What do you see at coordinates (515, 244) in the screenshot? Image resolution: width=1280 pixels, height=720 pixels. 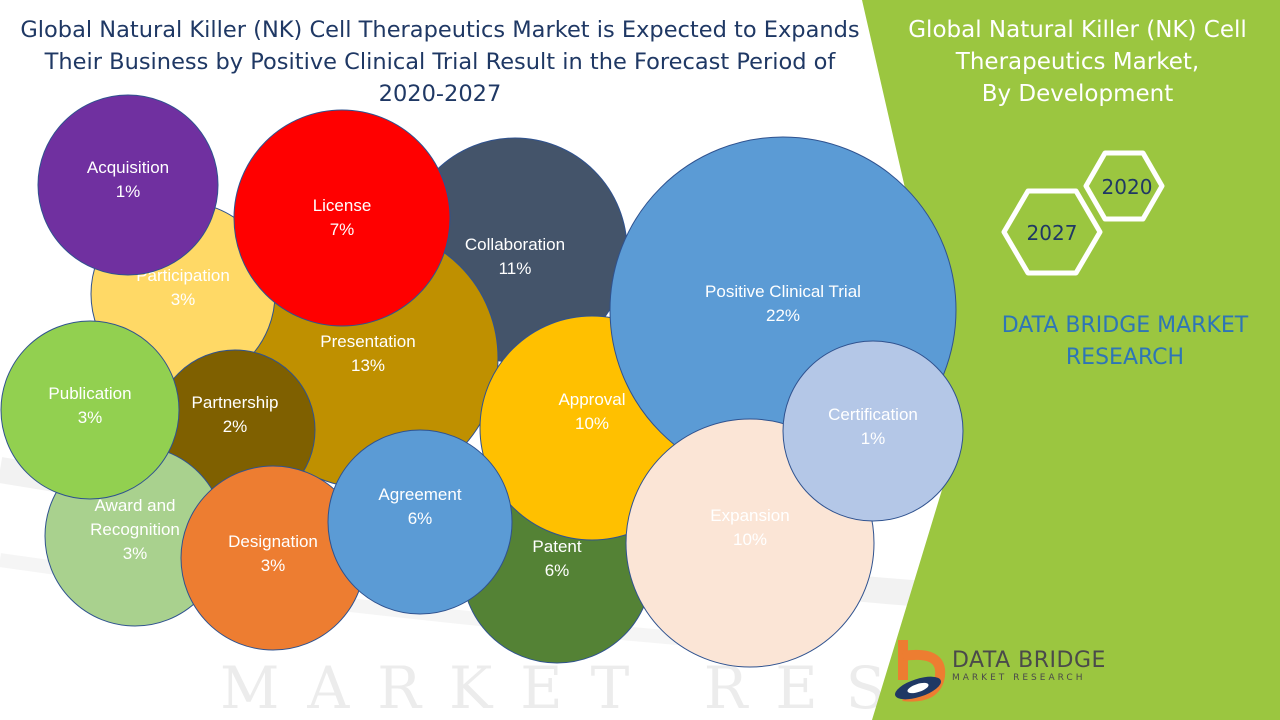 I see `bubble-label: Collaboration` at bounding box center [515, 244].